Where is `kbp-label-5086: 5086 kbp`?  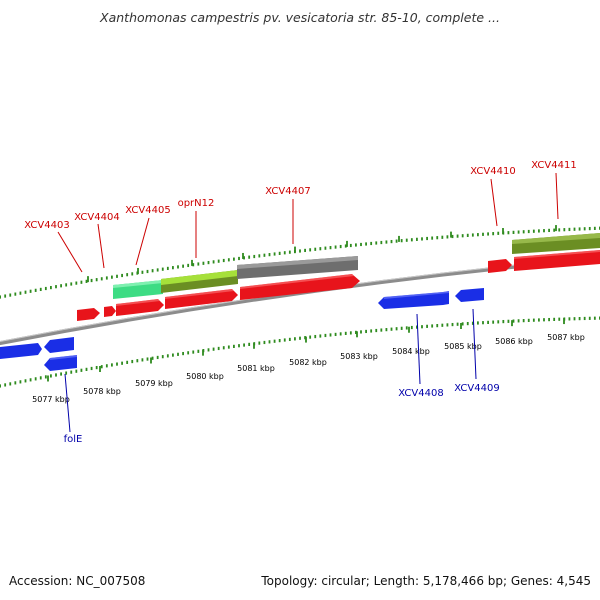 kbp-label-5086: 5086 kbp is located at coordinates (514, 341).